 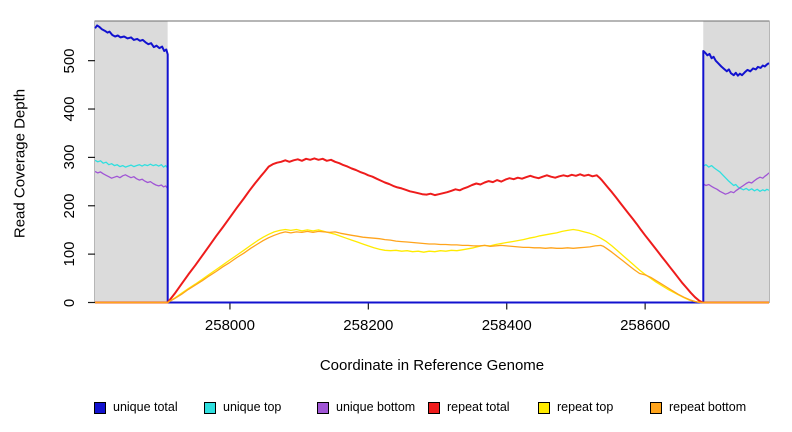 What do you see at coordinates (252, 407) in the screenshot?
I see `legend-label: unique top` at bounding box center [252, 407].